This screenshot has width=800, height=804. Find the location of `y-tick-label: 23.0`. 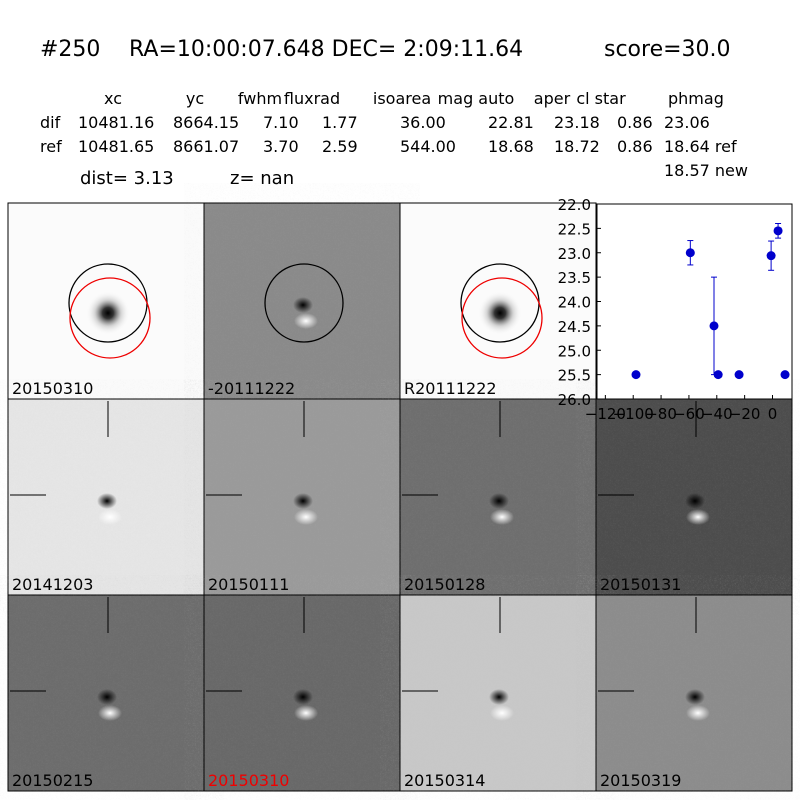

y-tick-label: 23.0 is located at coordinates (574, 254).